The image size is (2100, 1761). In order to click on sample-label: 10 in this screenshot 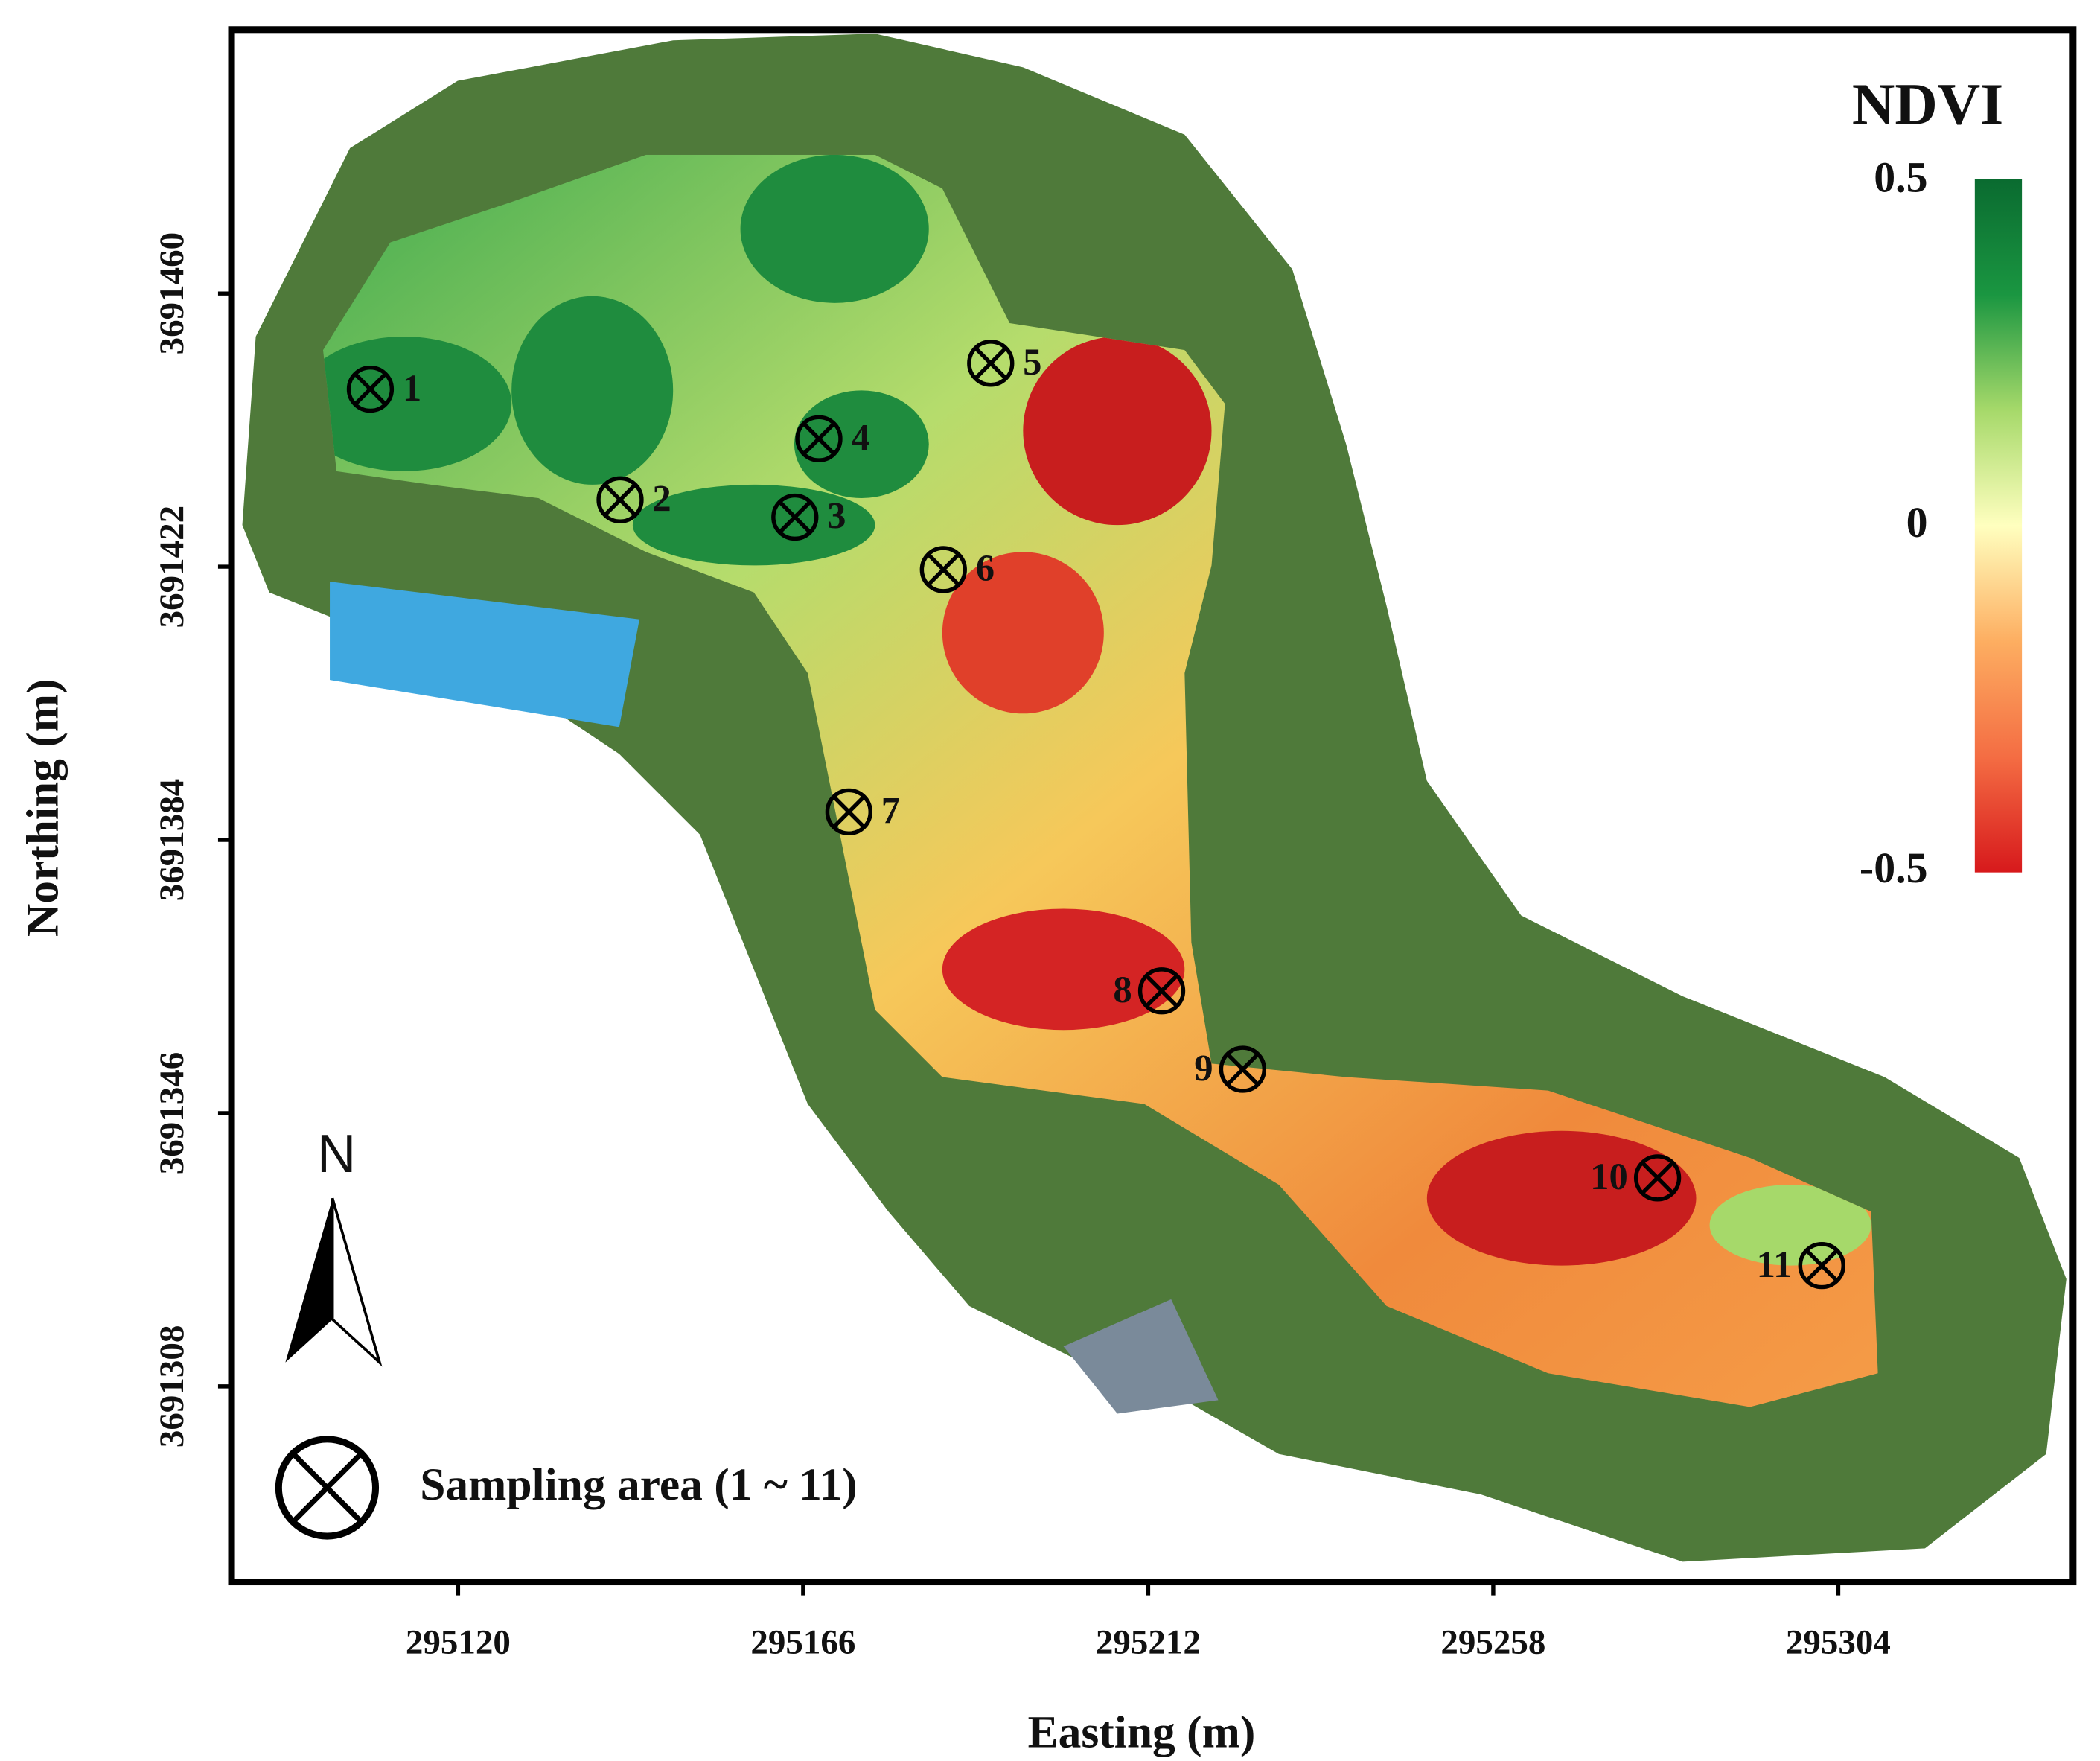, I will do `click(1609, 1176)`.